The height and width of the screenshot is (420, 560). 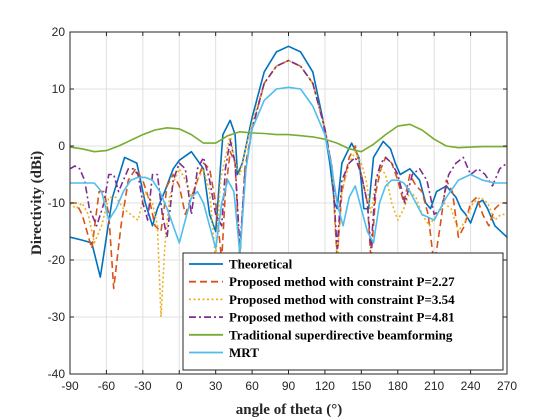 What do you see at coordinates (289, 410) in the screenshot?
I see `x-axis-label: angle of theta (°)` at bounding box center [289, 410].